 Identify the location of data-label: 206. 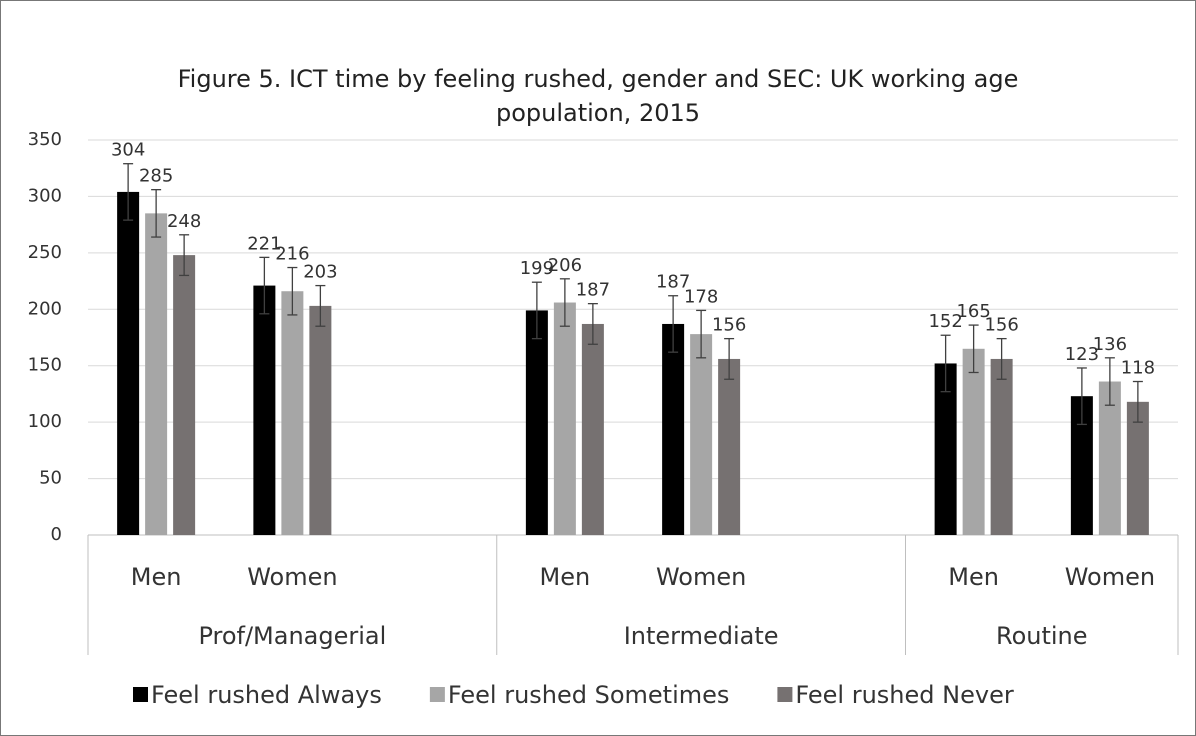
(565, 265).